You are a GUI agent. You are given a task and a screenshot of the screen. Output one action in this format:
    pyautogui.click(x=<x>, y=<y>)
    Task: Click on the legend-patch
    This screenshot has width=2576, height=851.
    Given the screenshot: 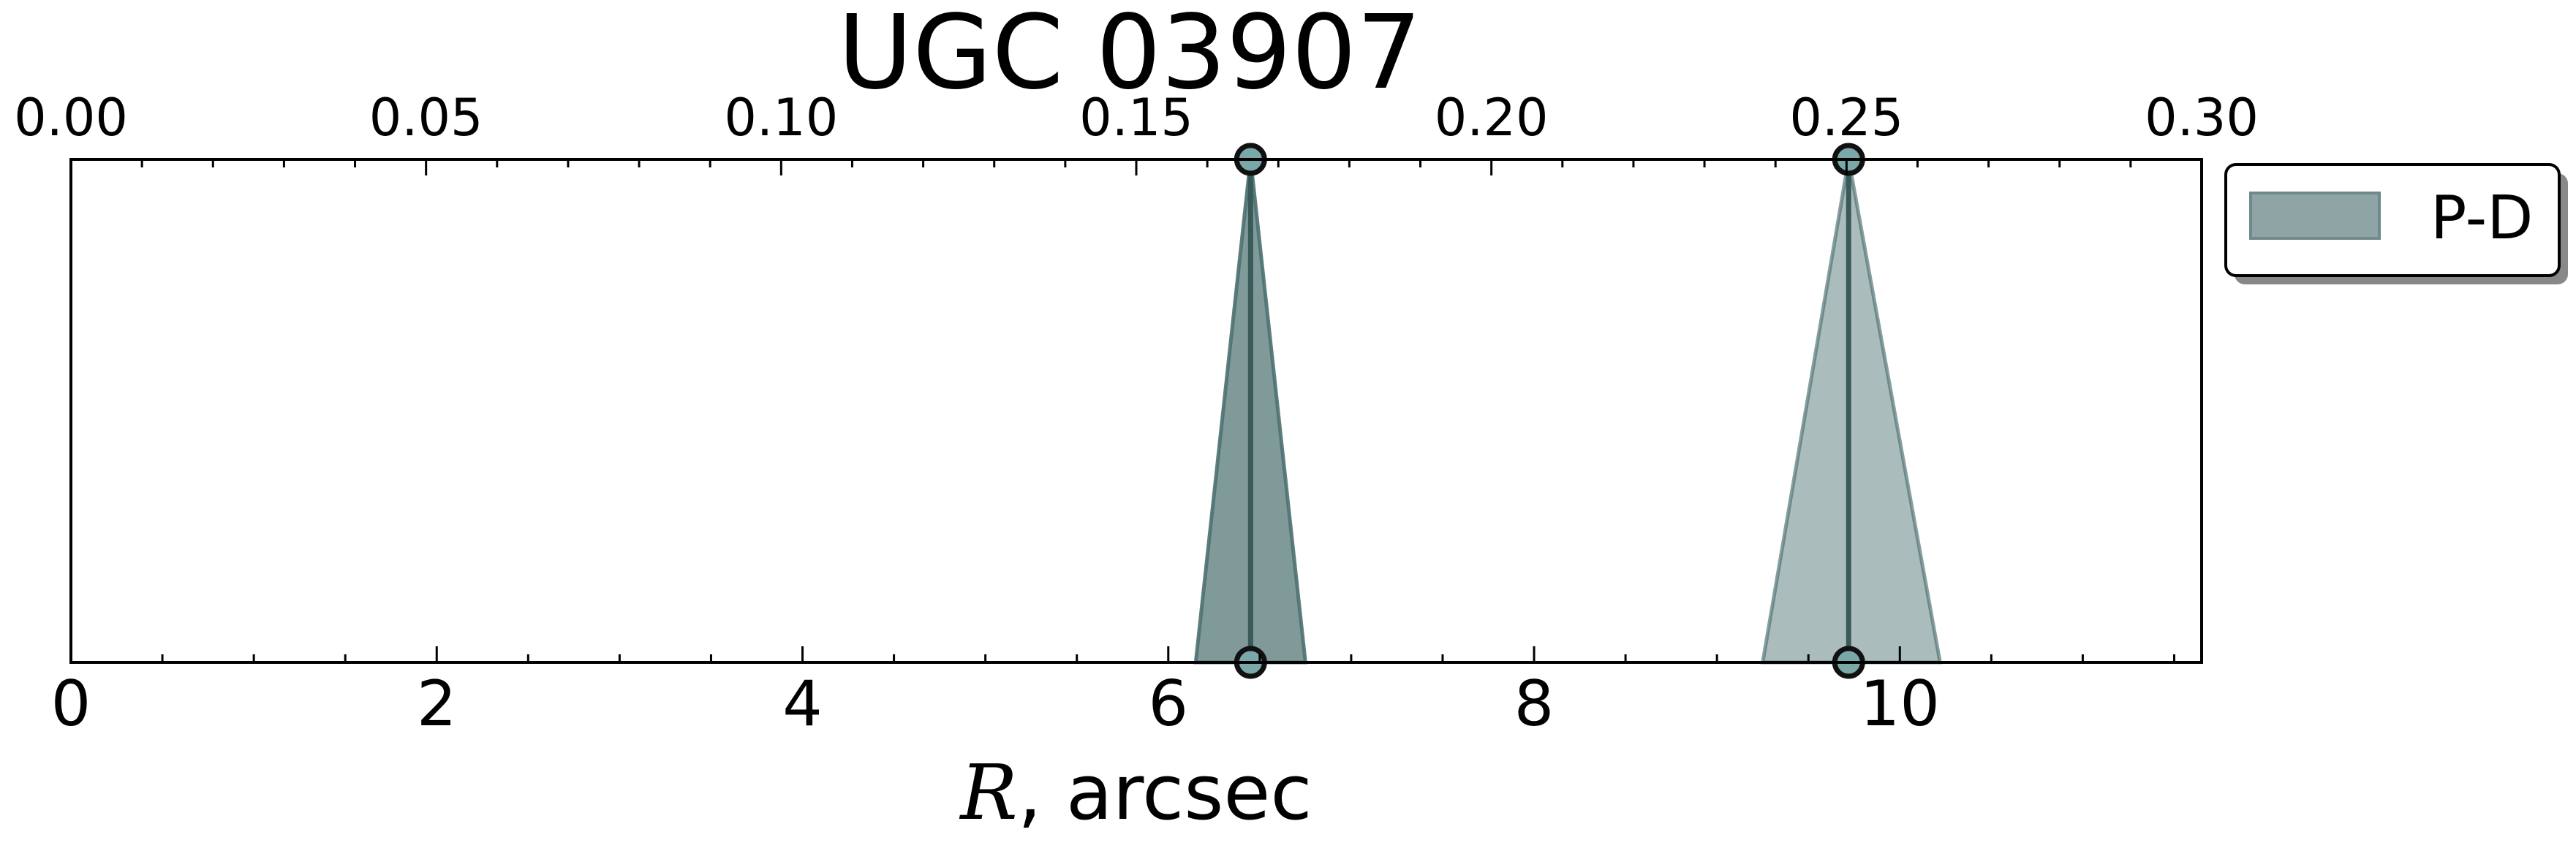 What is the action you would take?
    pyautogui.click(x=2315, y=216)
    